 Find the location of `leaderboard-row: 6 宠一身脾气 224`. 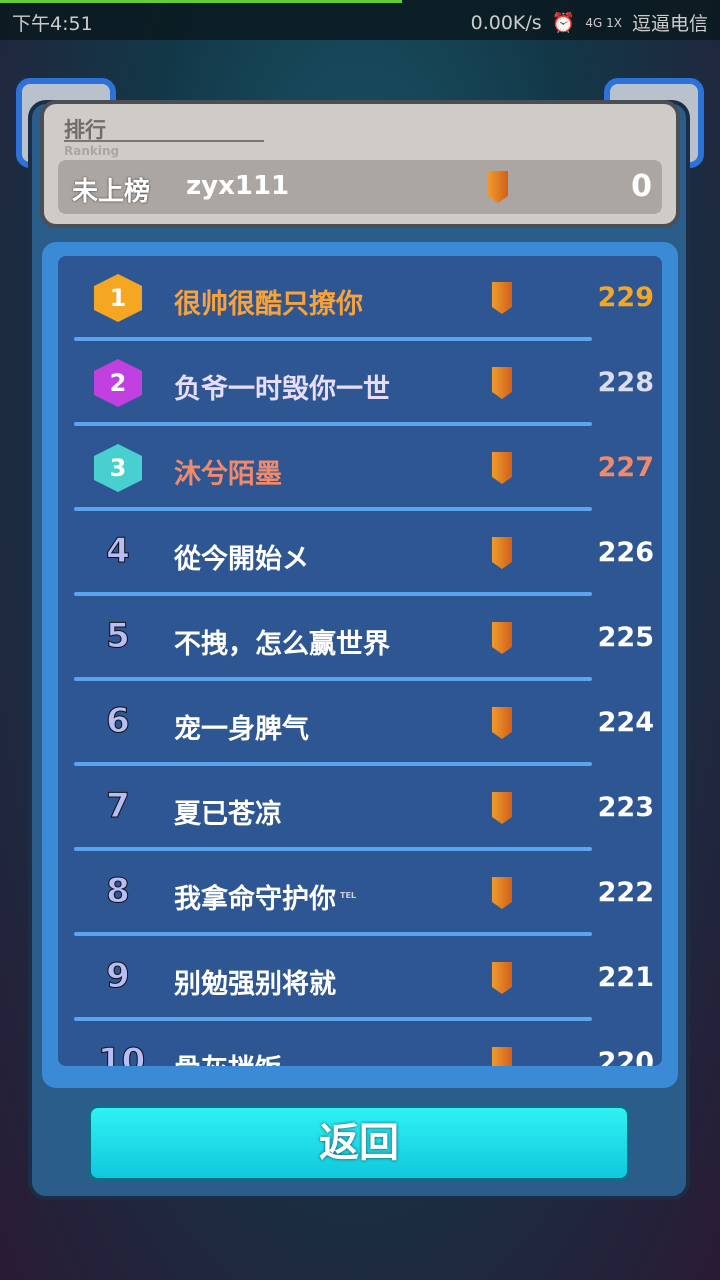

leaderboard-row: 6 宠一身脾气 224 is located at coordinates (360, 723).